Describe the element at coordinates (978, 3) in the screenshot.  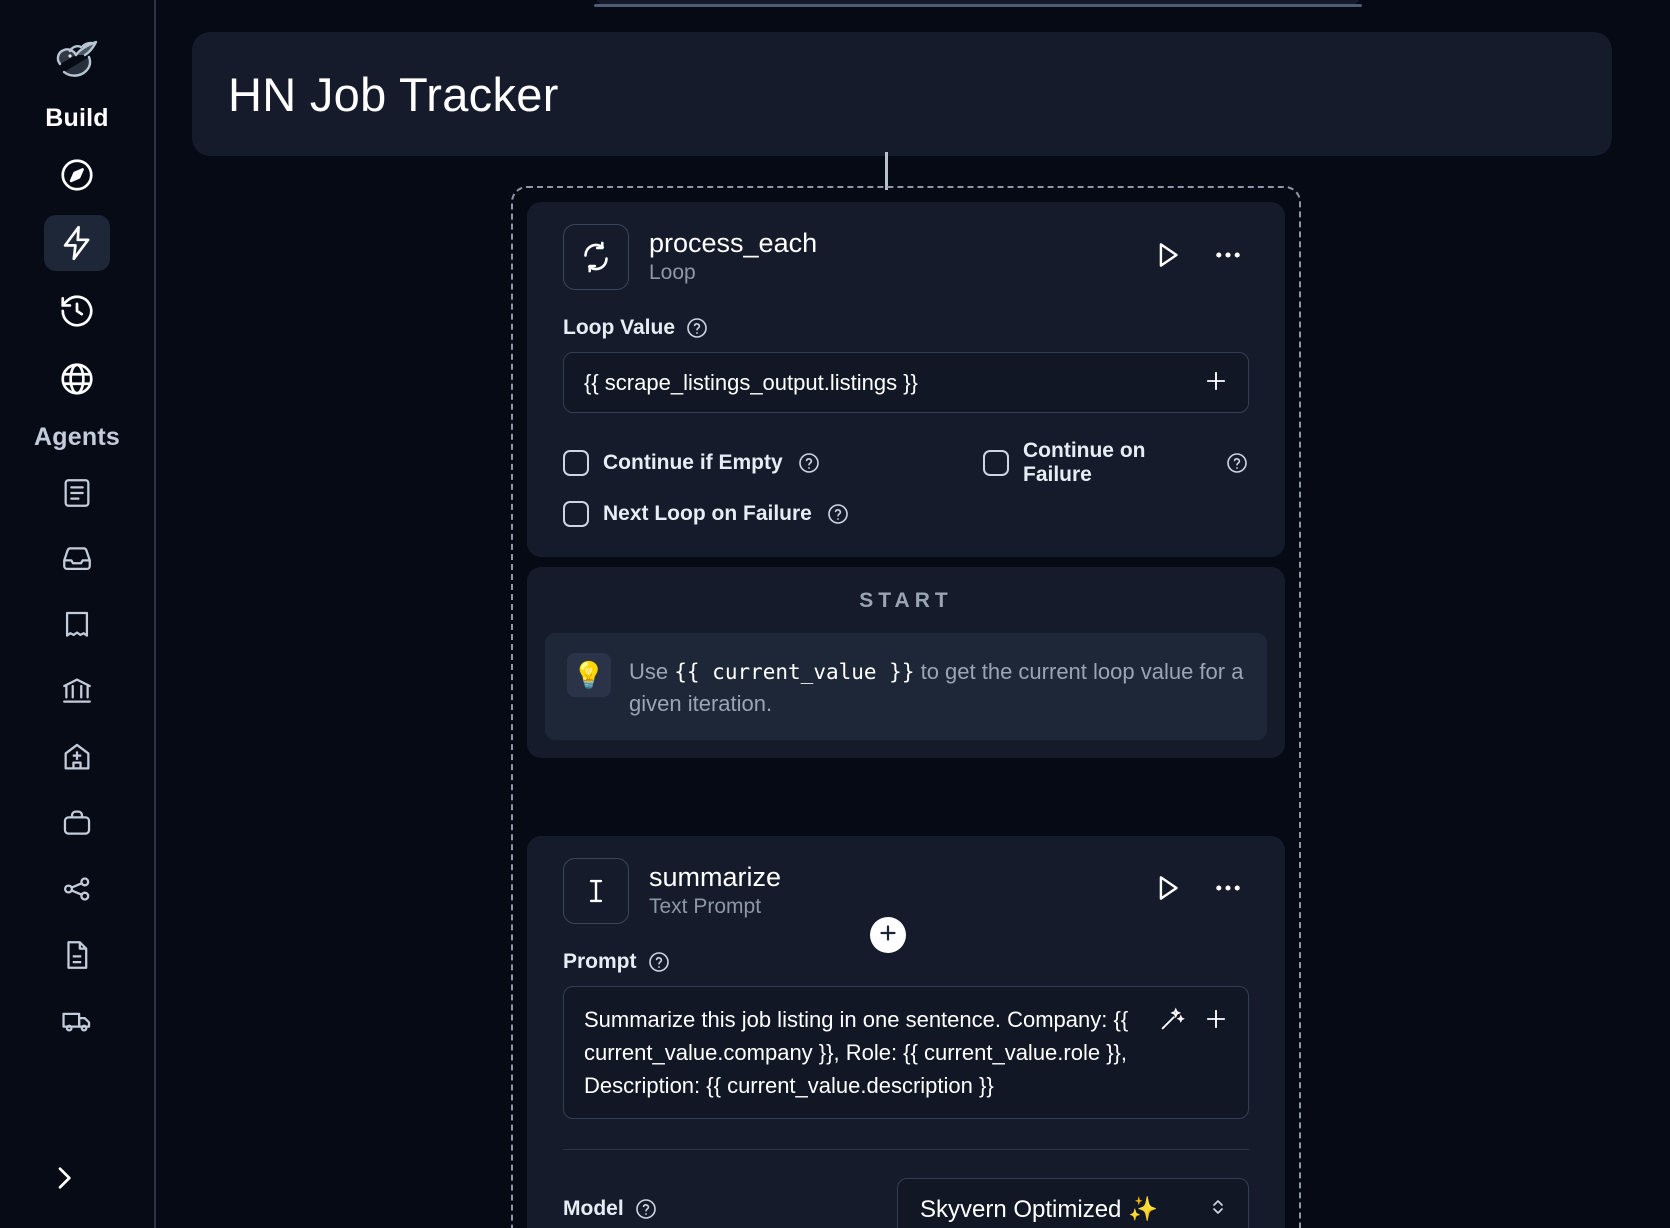
I see `previous-block-partial` at that location.